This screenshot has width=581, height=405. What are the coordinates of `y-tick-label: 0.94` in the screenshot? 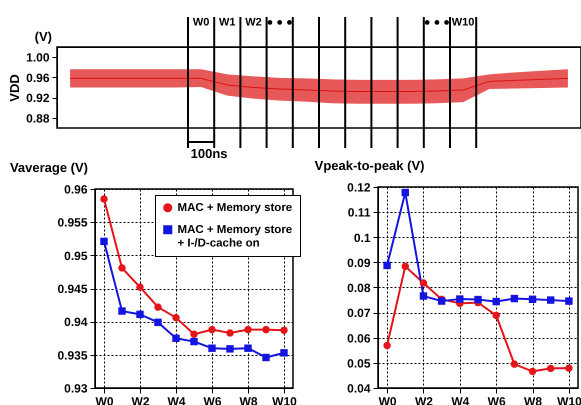 It's located at (76, 322).